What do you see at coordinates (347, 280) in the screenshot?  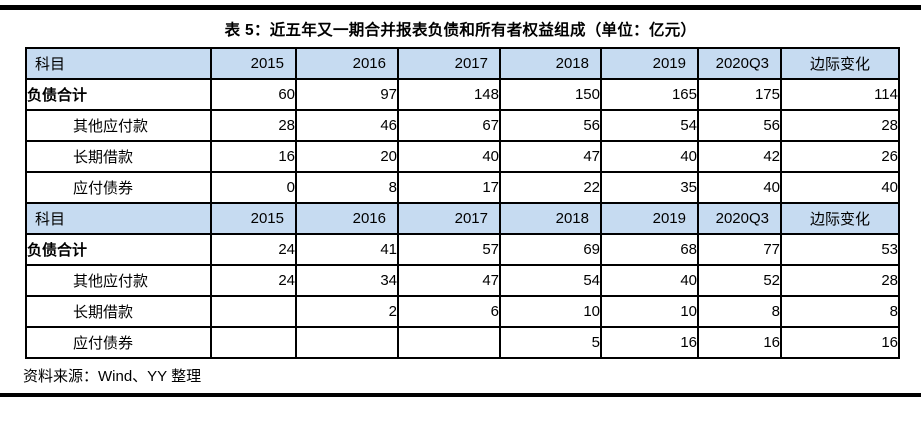 I see `cell-value: 34` at bounding box center [347, 280].